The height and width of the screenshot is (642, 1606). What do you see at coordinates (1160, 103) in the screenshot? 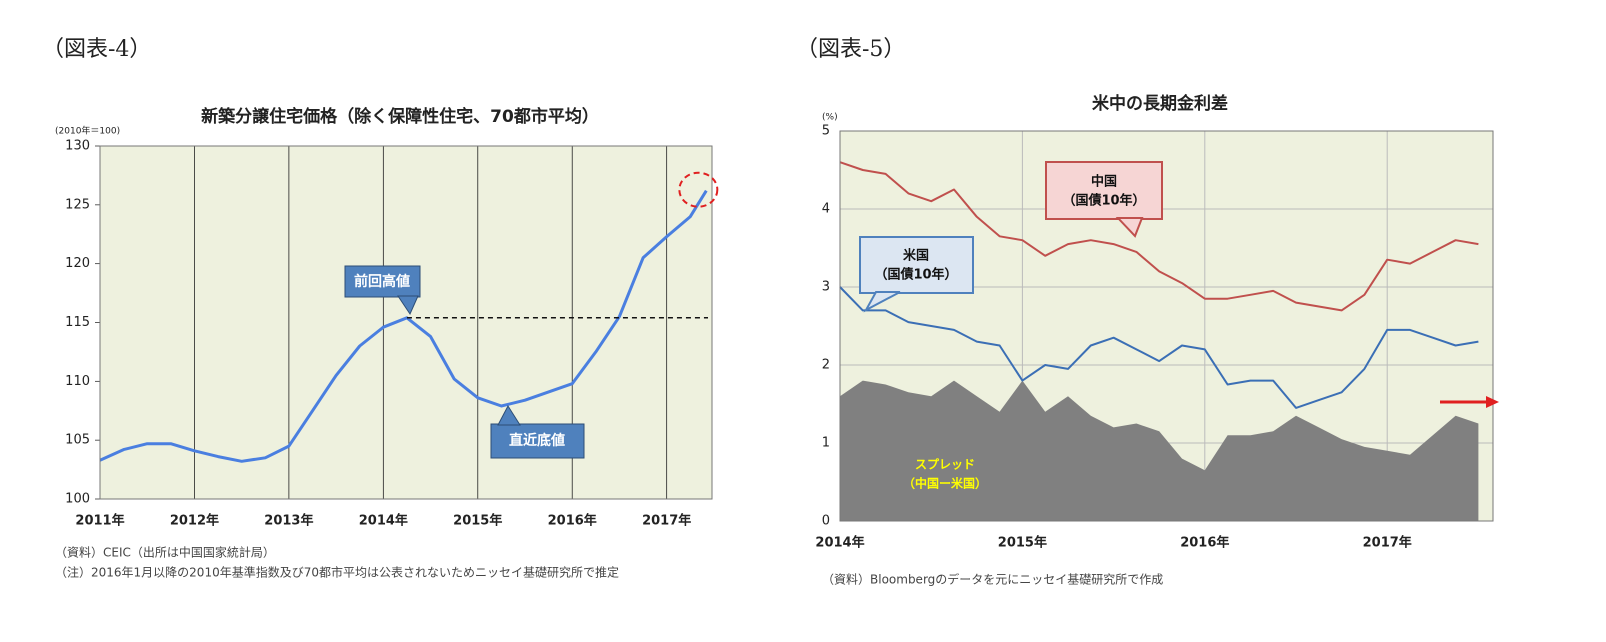
I see `chart-title: 米中の長期金利差` at bounding box center [1160, 103].